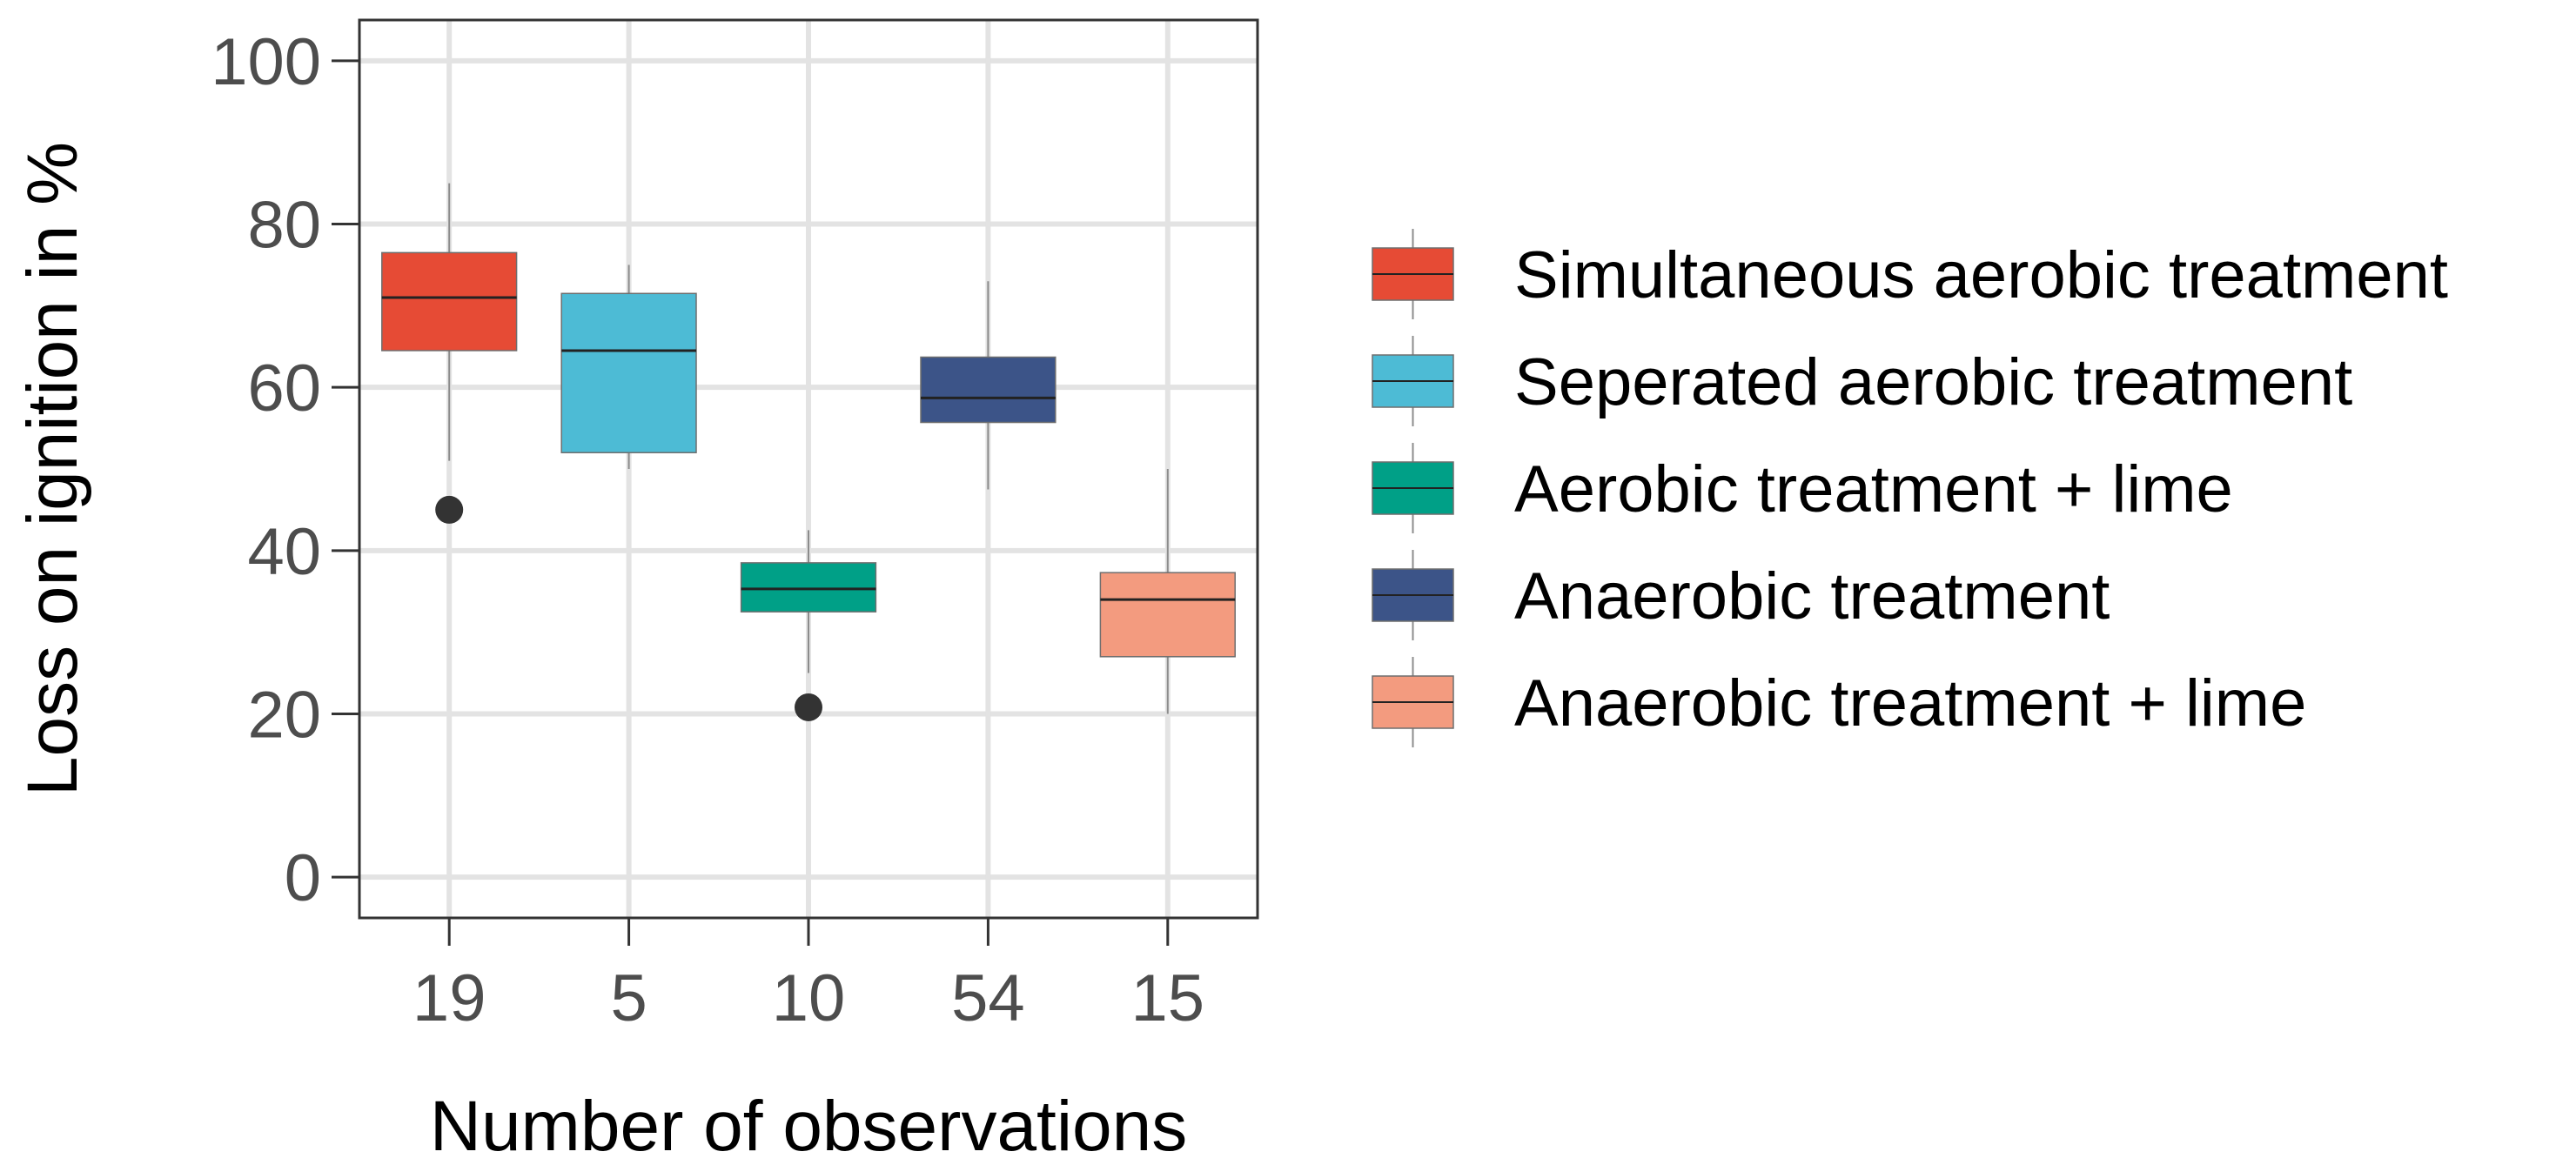 The width and height of the screenshot is (2576, 1165). I want to click on y-tick-label: 0, so click(303, 878).